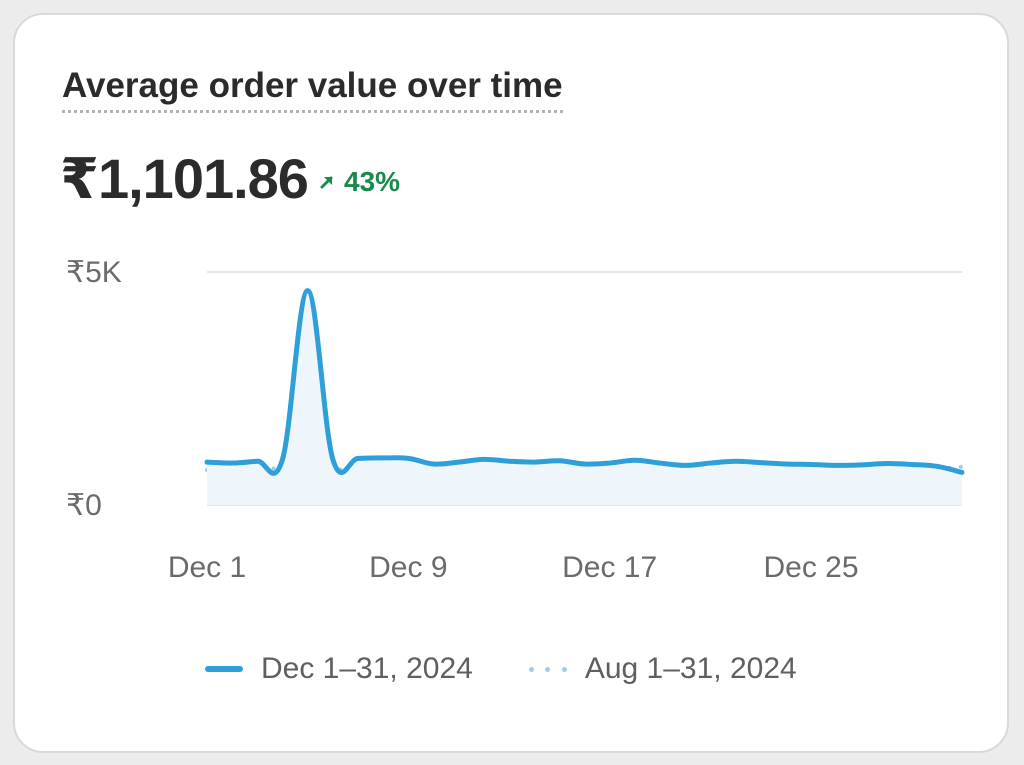  What do you see at coordinates (609, 567) in the screenshot?
I see `x-tick-label-2: Dec 17` at bounding box center [609, 567].